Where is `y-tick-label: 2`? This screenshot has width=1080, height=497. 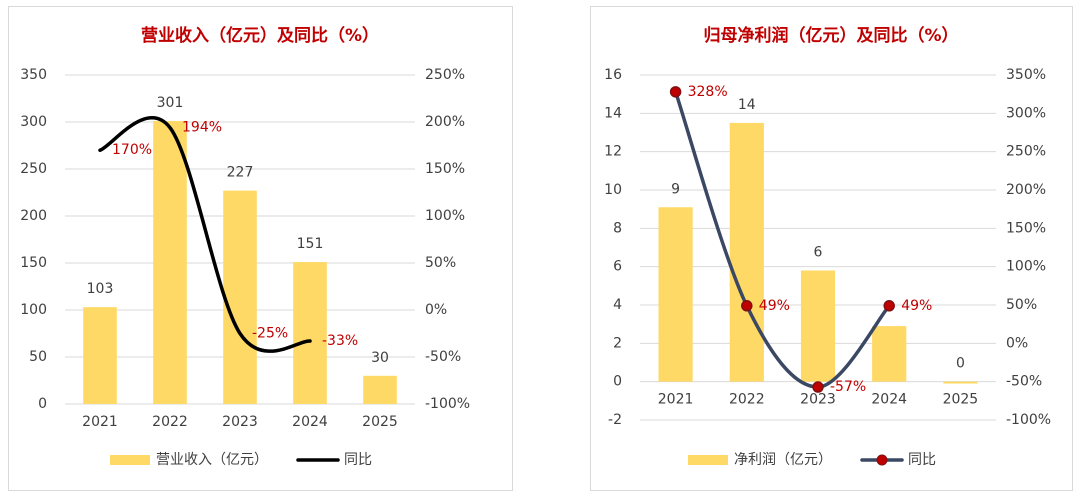 y-tick-label: 2 is located at coordinates (617, 343).